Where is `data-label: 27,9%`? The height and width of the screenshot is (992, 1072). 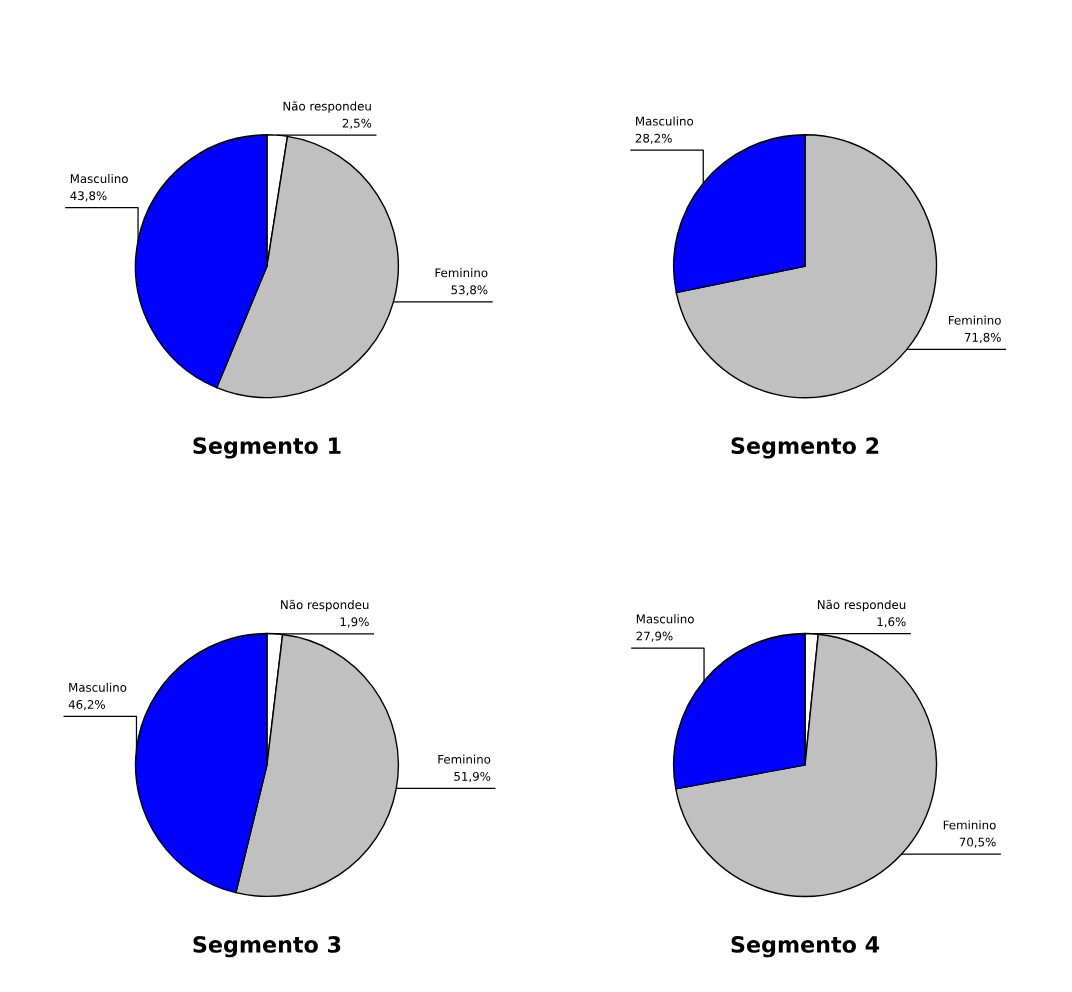 data-label: 27,9% is located at coordinates (654, 636).